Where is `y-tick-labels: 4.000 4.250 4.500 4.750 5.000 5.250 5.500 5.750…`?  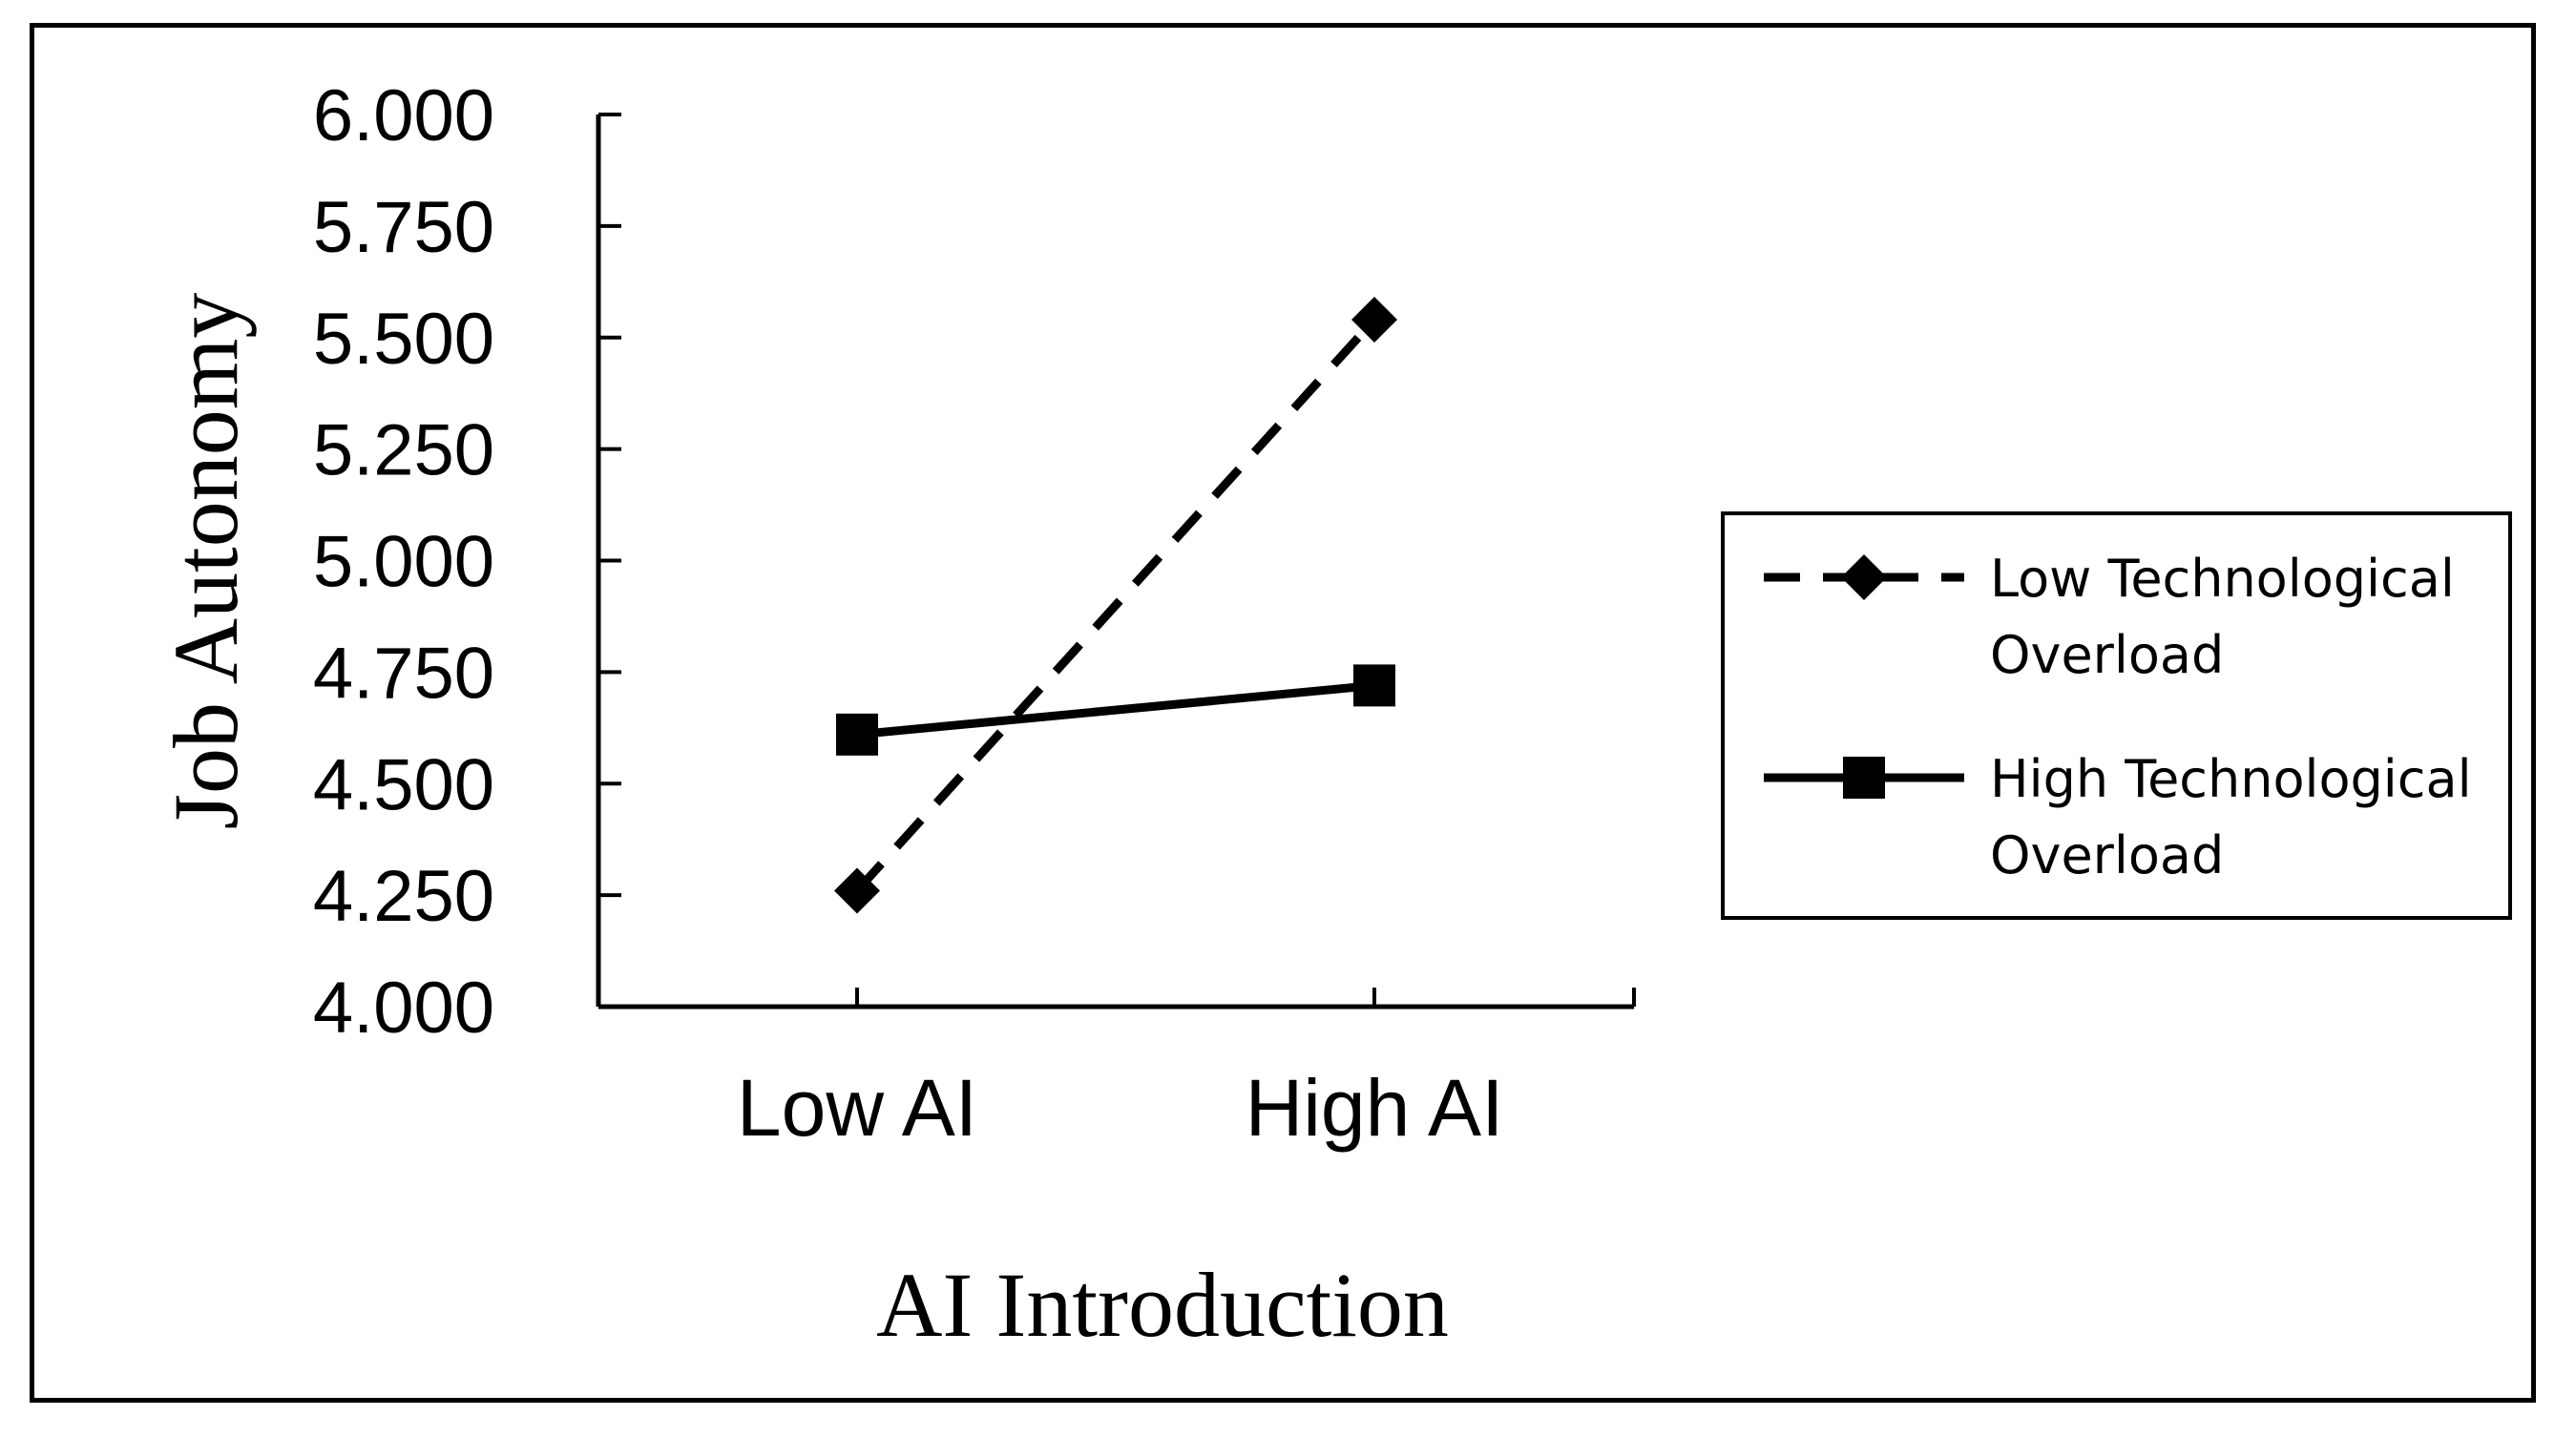 y-tick-labels: 4.000 4.250 4.500 4.750 5.000 5.250 5.500 5.750… is located at coordinates (403, 562).